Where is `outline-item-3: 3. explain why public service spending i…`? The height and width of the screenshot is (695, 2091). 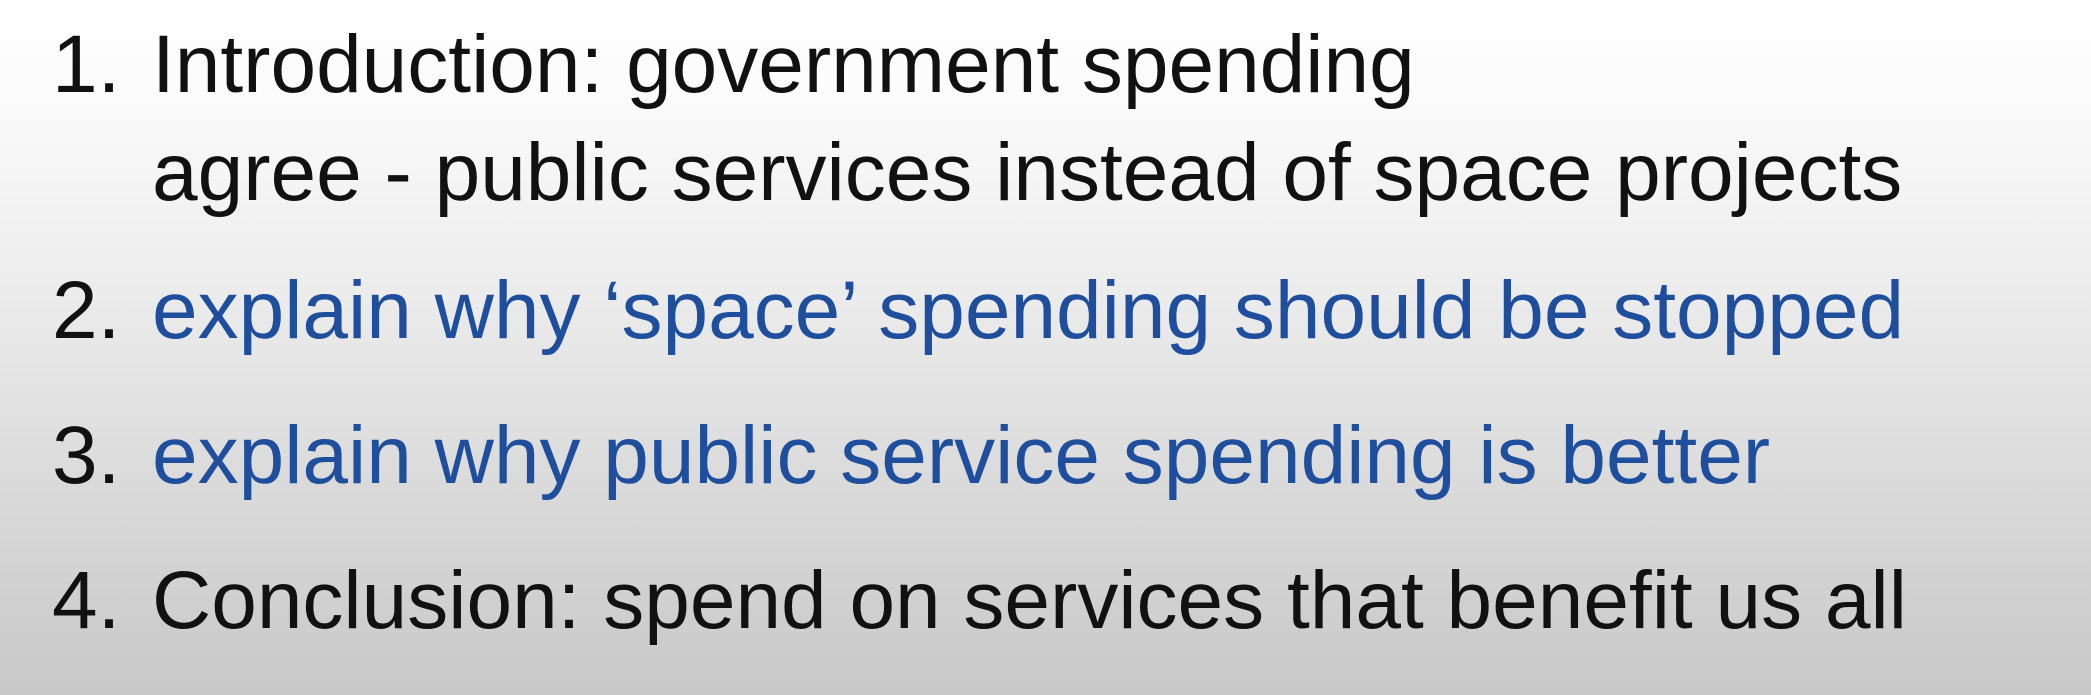
outline-item-3: 3. explain why public service spending i… is located at coordinates (911, 456).